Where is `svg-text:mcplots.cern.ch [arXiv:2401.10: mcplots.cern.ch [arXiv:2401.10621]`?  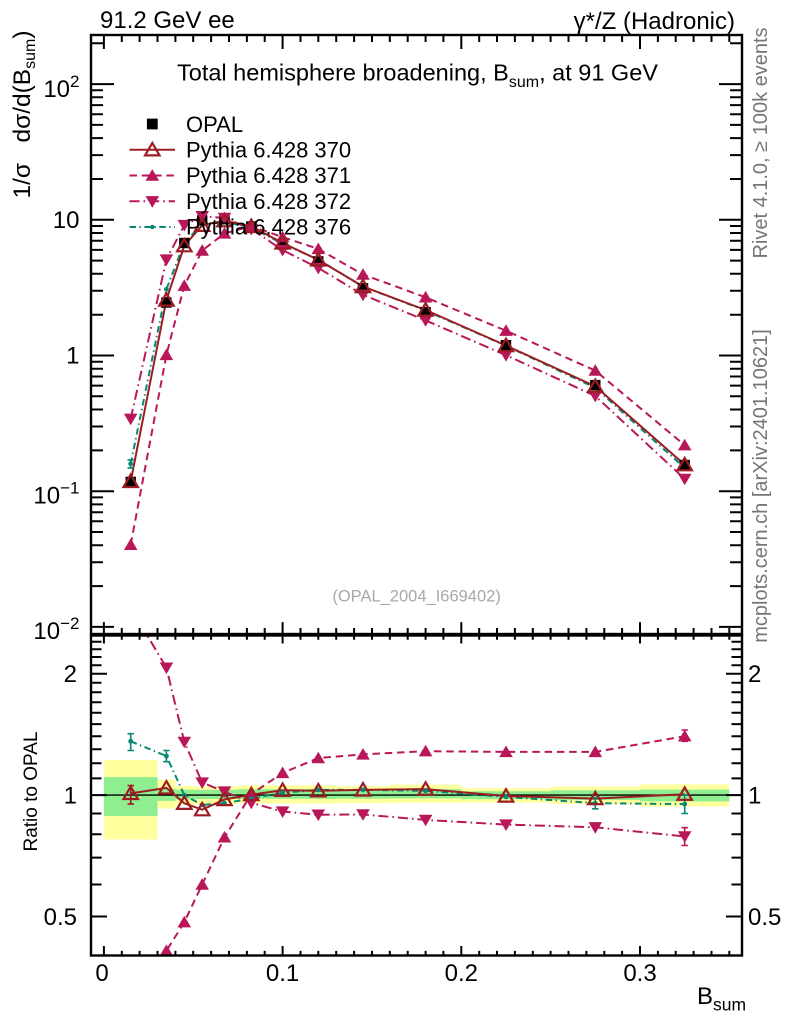
svg-text:mcplots.cern.ch [arXiv:2401.10: mcplots.cern.ch [arXiv:2401.10621] is located at coordinates (761, 486).